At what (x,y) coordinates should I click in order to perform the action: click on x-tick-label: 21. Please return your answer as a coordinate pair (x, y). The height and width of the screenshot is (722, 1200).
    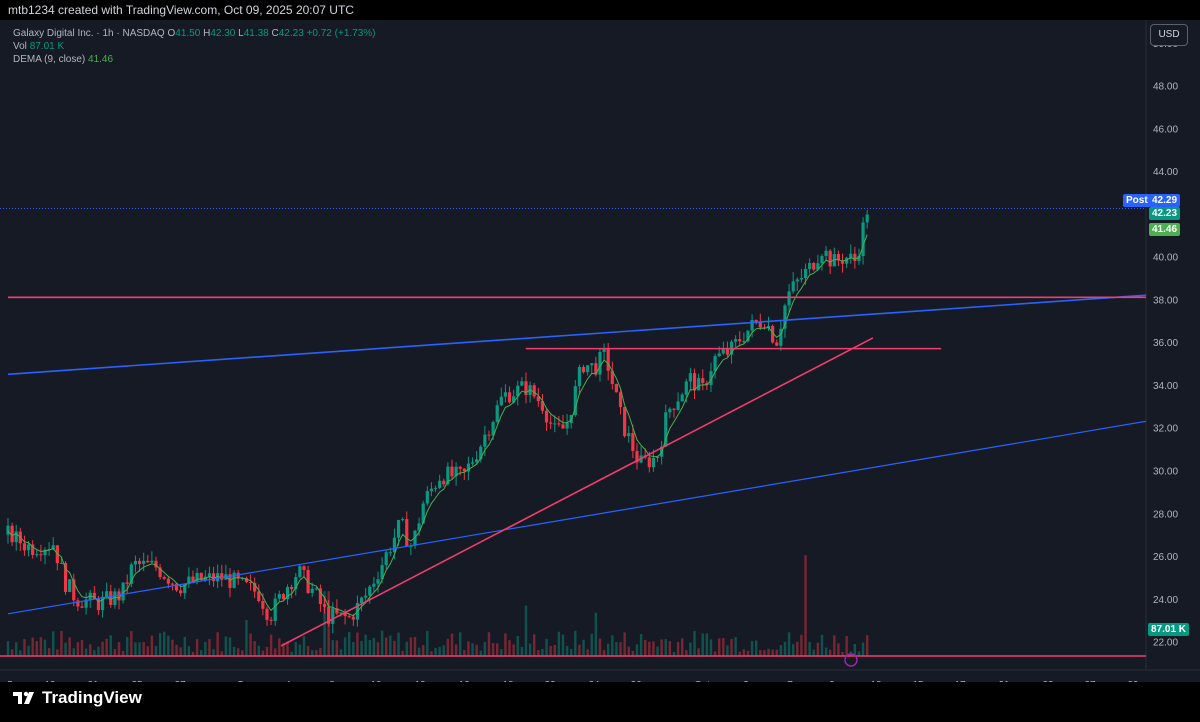
    Looking at the image, I should click on (93, 681).